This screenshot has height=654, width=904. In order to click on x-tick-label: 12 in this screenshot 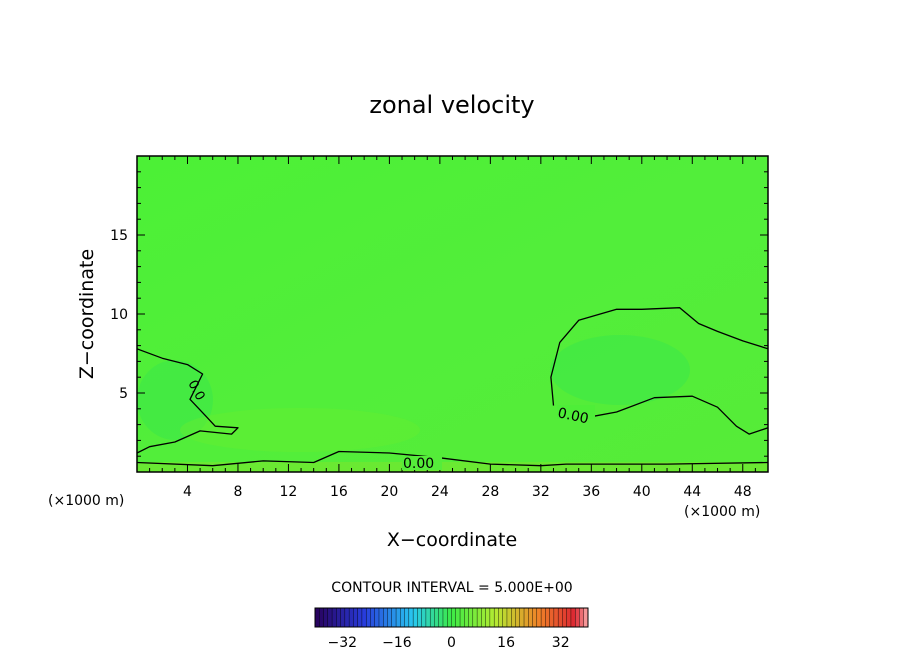, I will do `click(289, 492)`.